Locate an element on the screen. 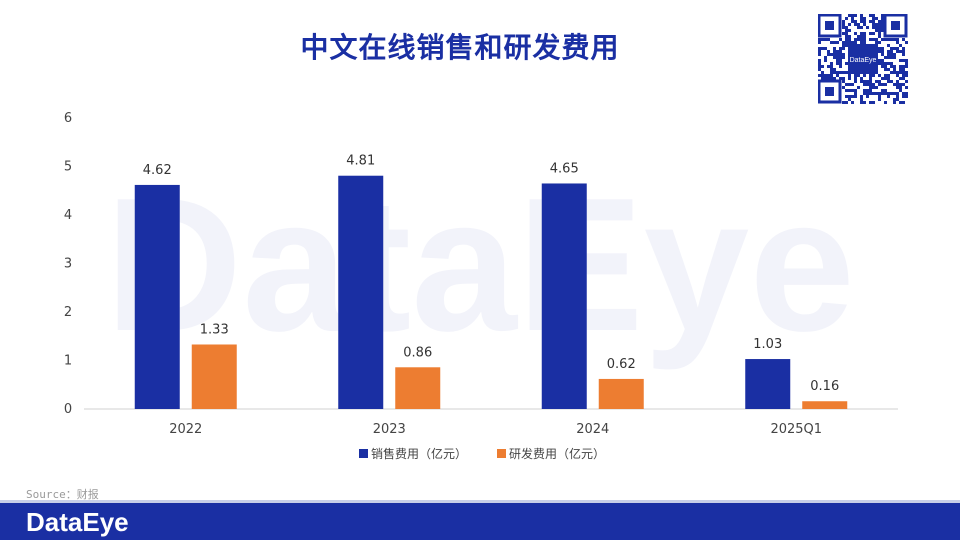 This screenshot has width=960, height=540. y-tick-label: 5 is located at coordinates (68, 167).